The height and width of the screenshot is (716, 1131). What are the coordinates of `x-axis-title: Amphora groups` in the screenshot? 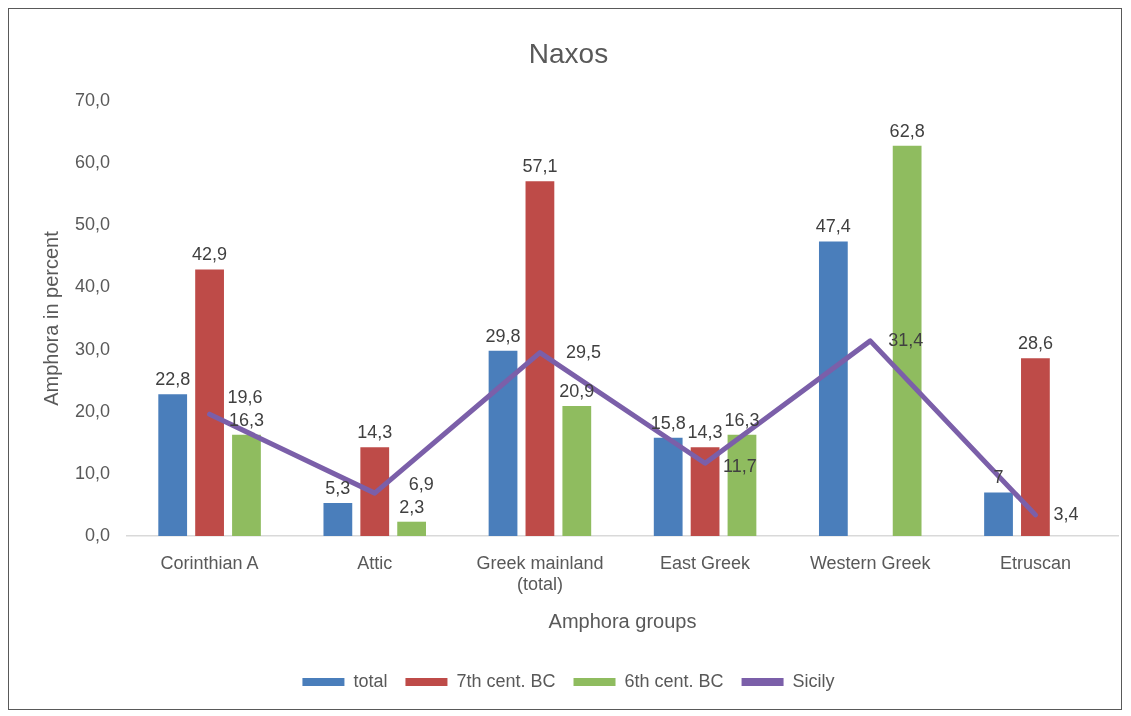 It's located at (622, 620).